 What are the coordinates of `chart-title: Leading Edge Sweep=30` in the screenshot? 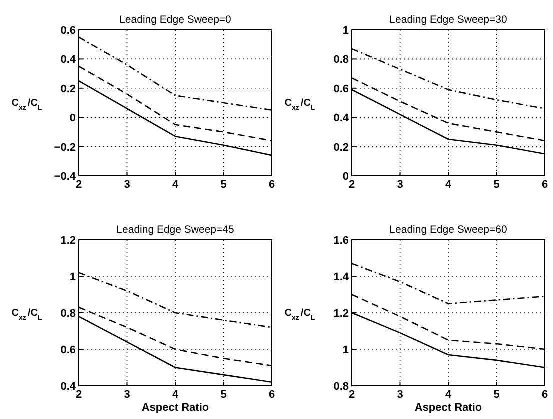 It's located at (449, 20).